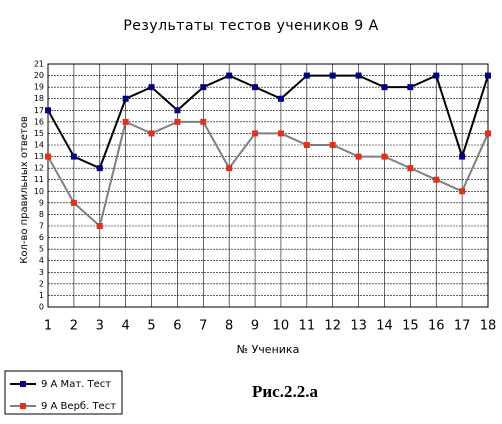  What do you see at coordinates (39, 179) in the screenshot?
I see `y-tick-label: 11` at bounding box center [39, 179].